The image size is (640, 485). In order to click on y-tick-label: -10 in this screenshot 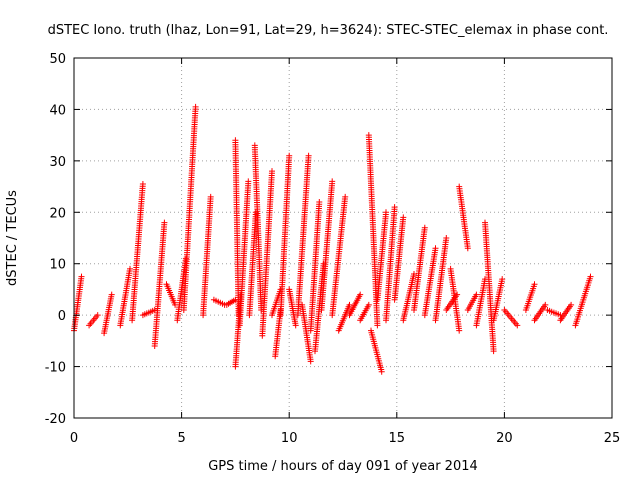, I will do `click(55, 368)`.